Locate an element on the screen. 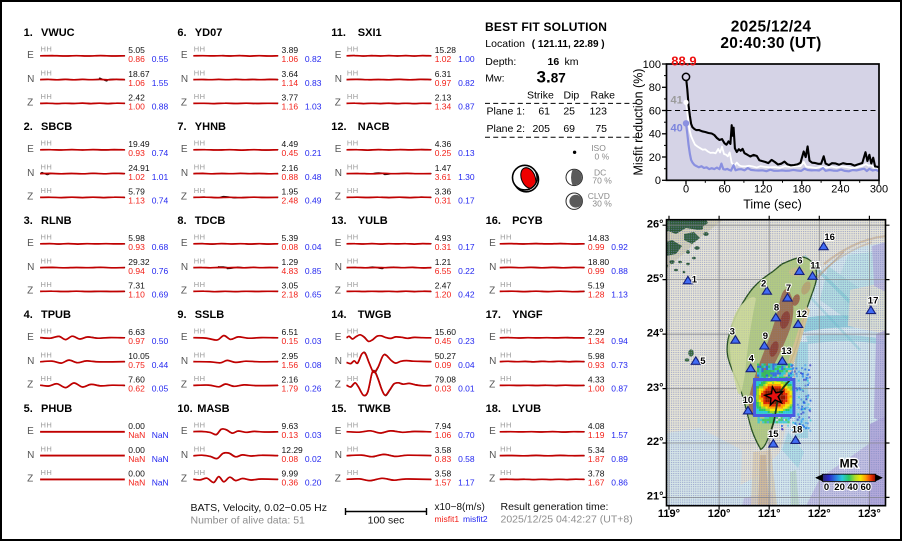 The height and width of the screenshot is (541, 902). svg-text: 0.36 is located at coordinates (290, 483).